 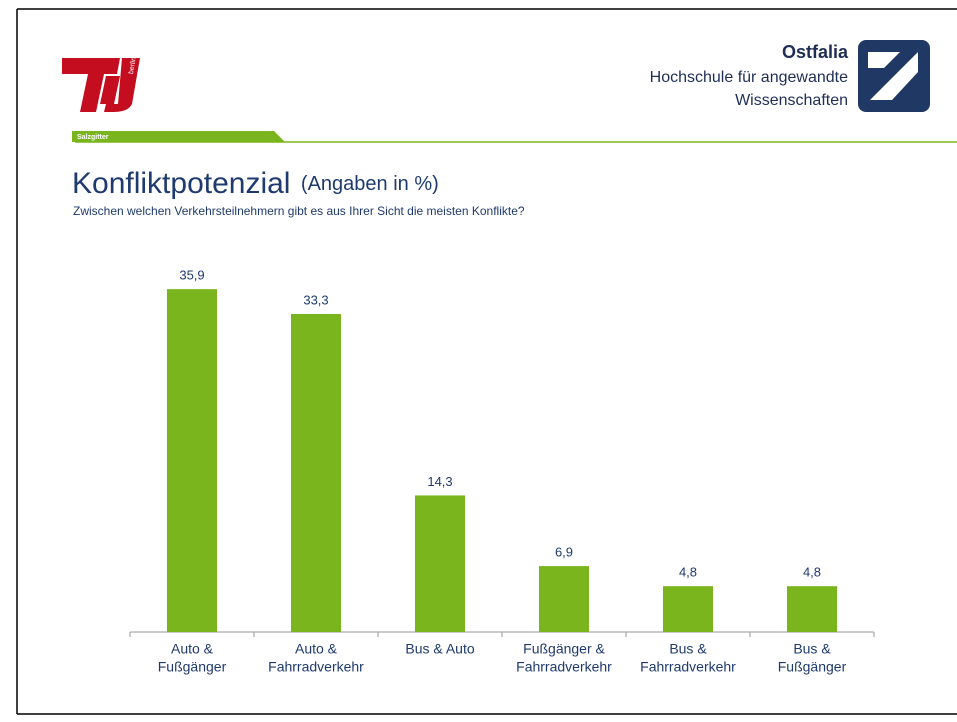 I want to click on x-tick-label: Bus & Auto, so click(x=439, y=649).